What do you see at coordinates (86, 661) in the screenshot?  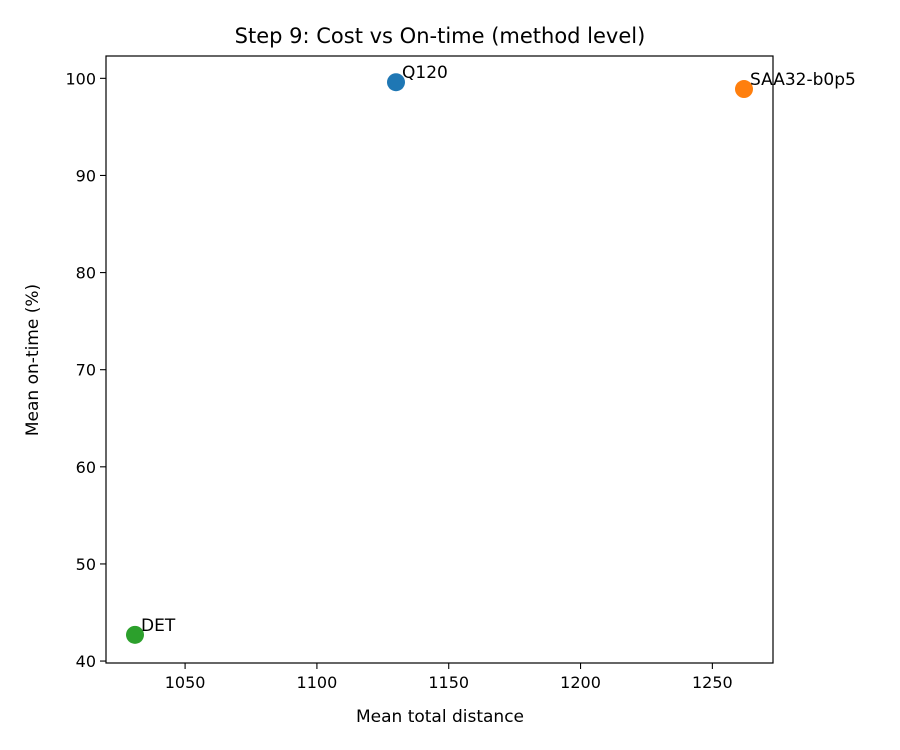 I see `y-tick-label: 40` at bounding box center [86, 661].